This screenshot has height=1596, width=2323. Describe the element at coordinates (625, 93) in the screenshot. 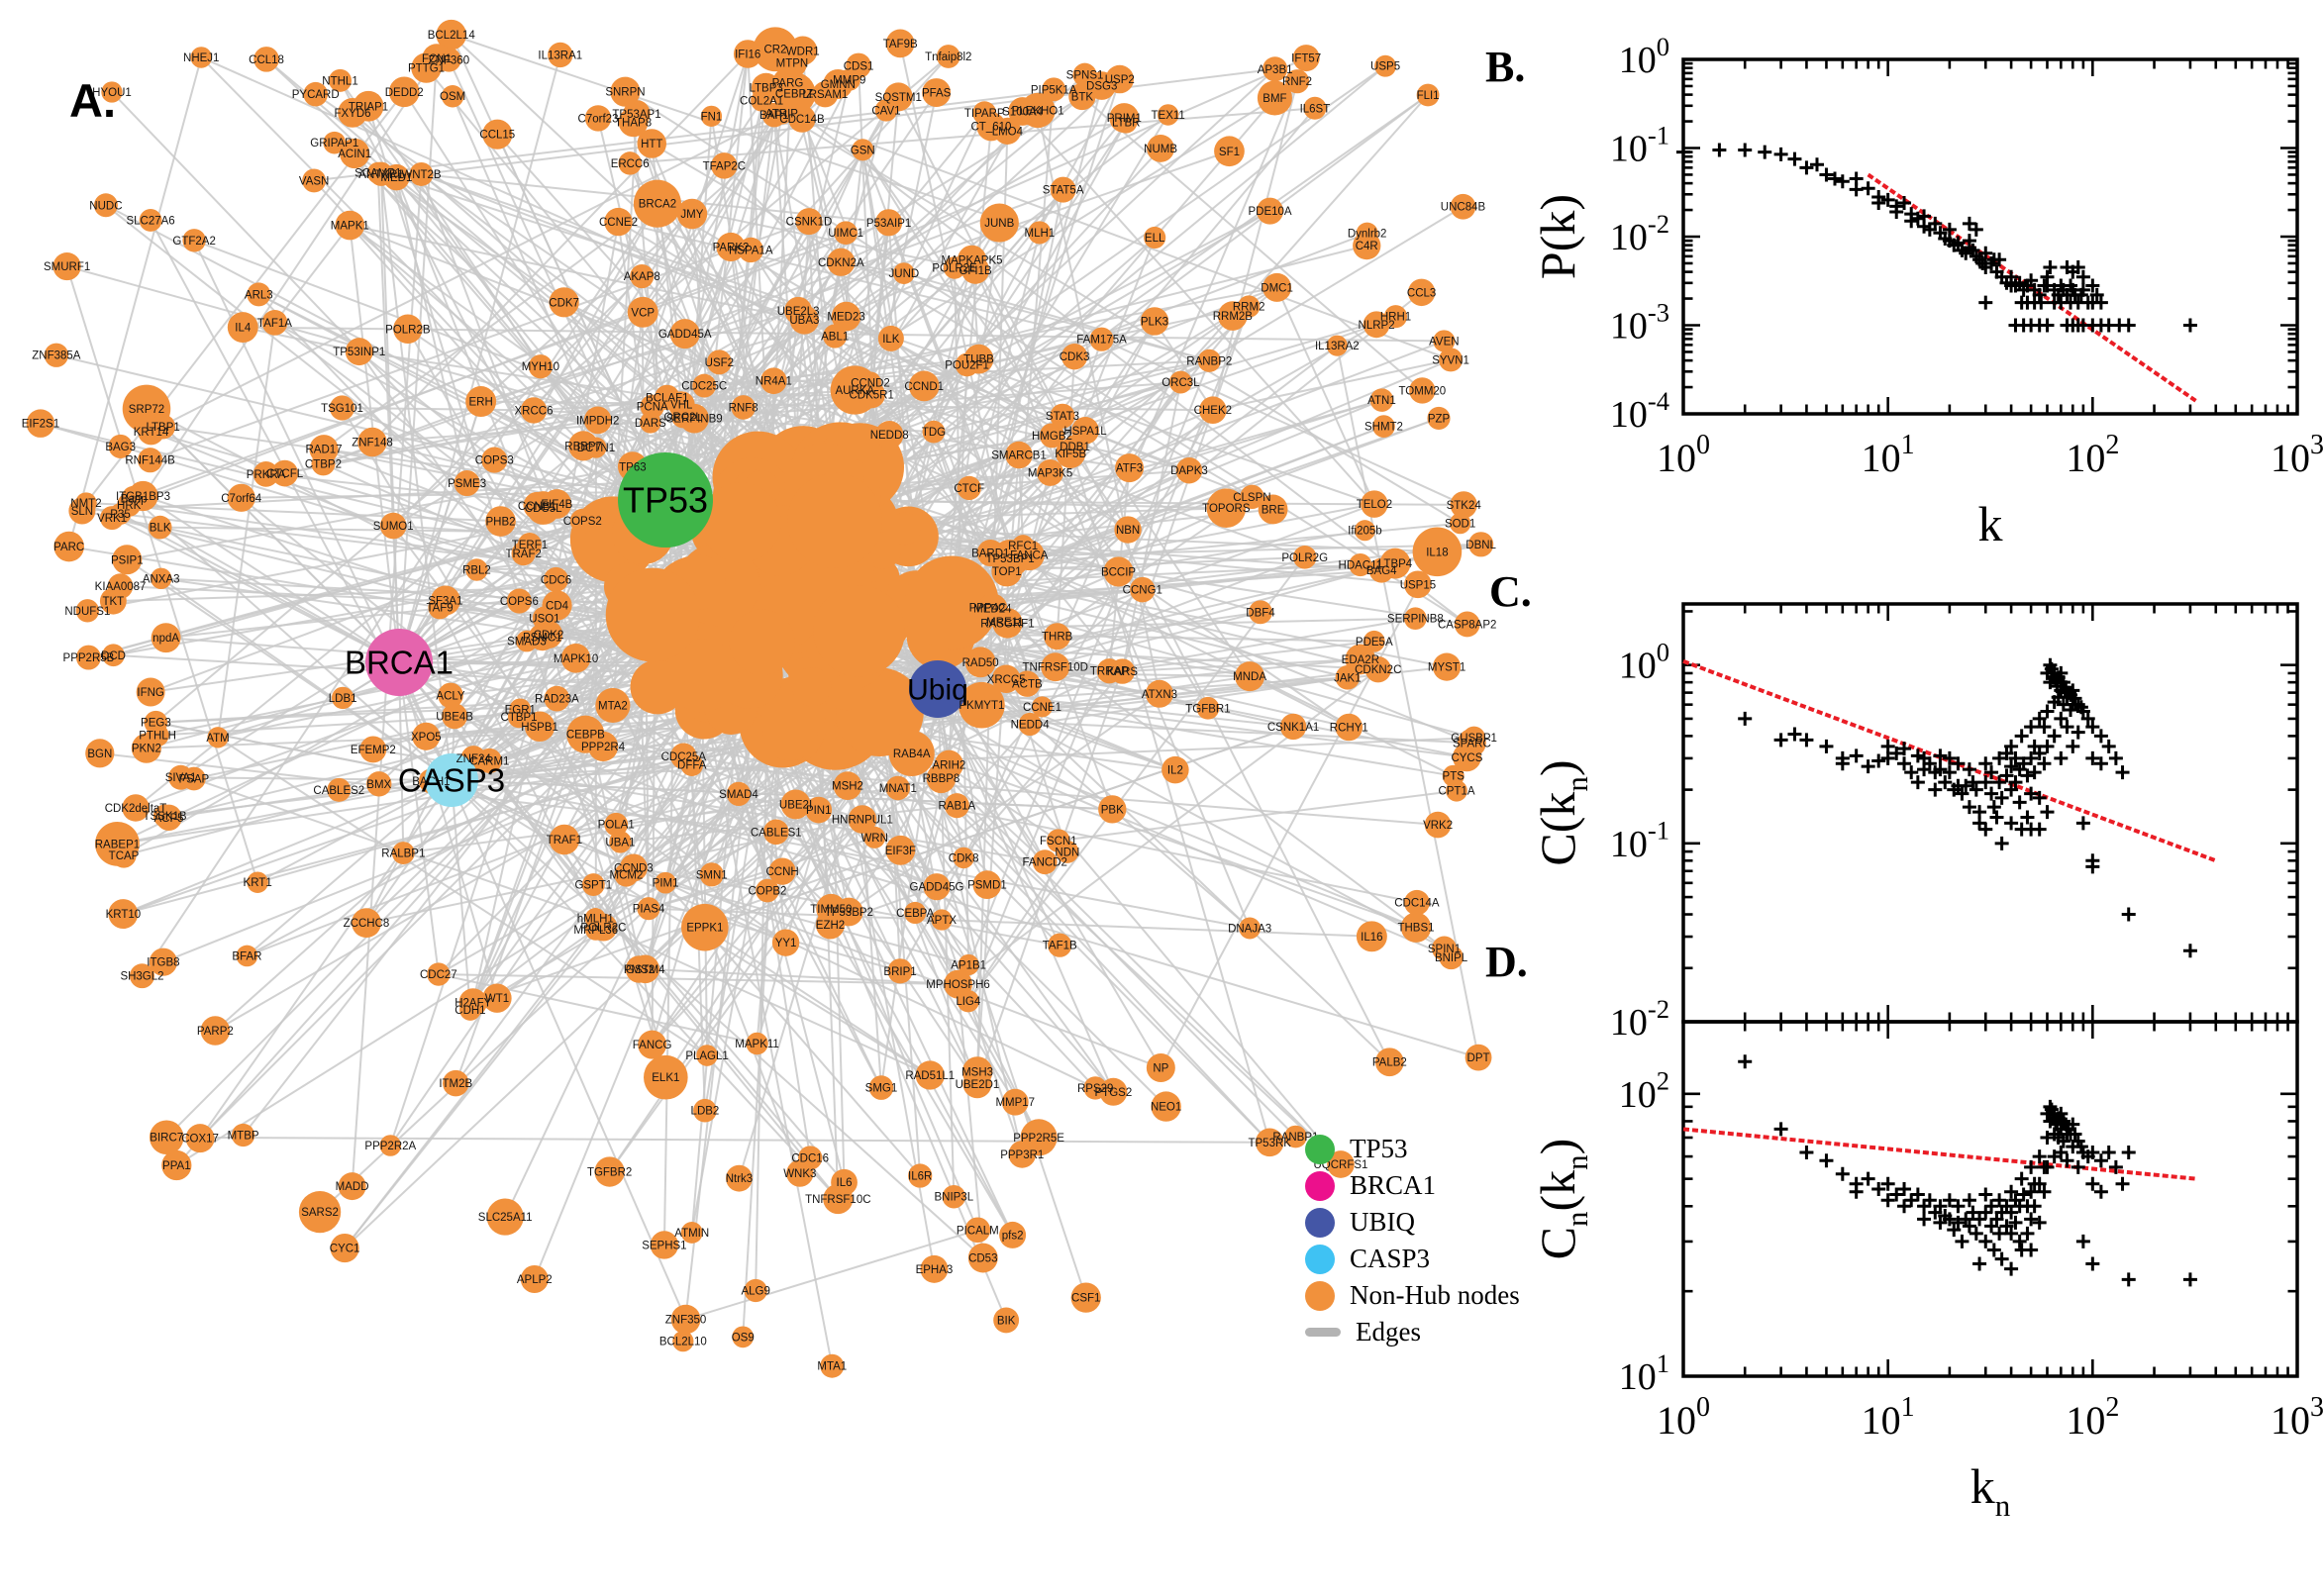

I see `gene-label: SNRPN` at that location.